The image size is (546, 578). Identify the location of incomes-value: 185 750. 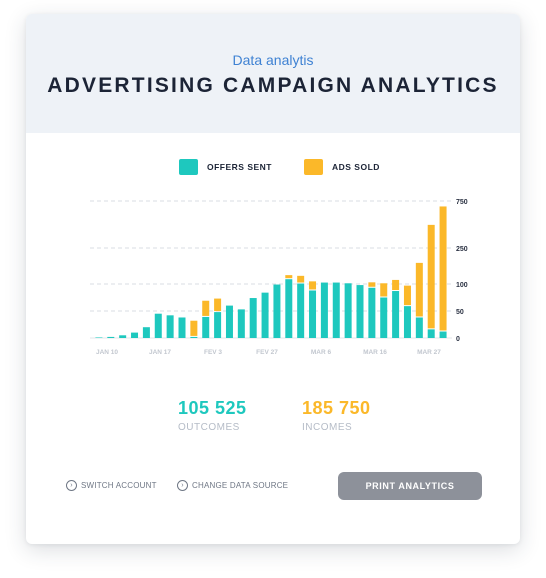
(336, 408).